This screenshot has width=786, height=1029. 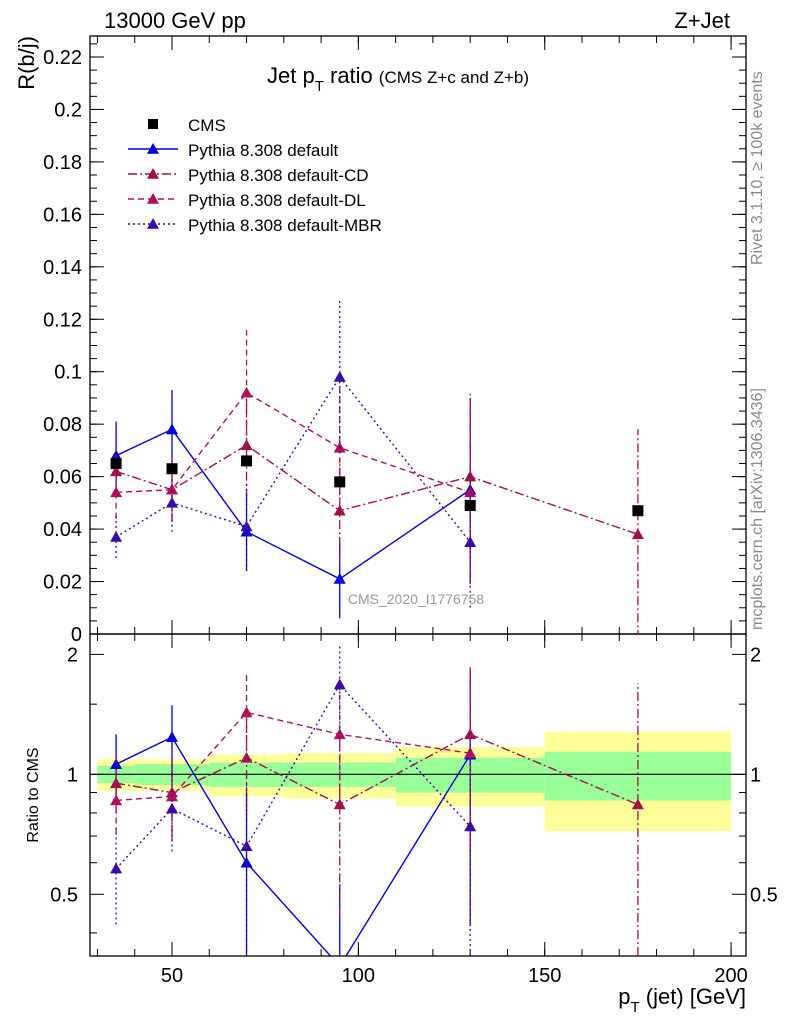 I want to click on cms-uncertainty-bands, so click(x=414, y=781).